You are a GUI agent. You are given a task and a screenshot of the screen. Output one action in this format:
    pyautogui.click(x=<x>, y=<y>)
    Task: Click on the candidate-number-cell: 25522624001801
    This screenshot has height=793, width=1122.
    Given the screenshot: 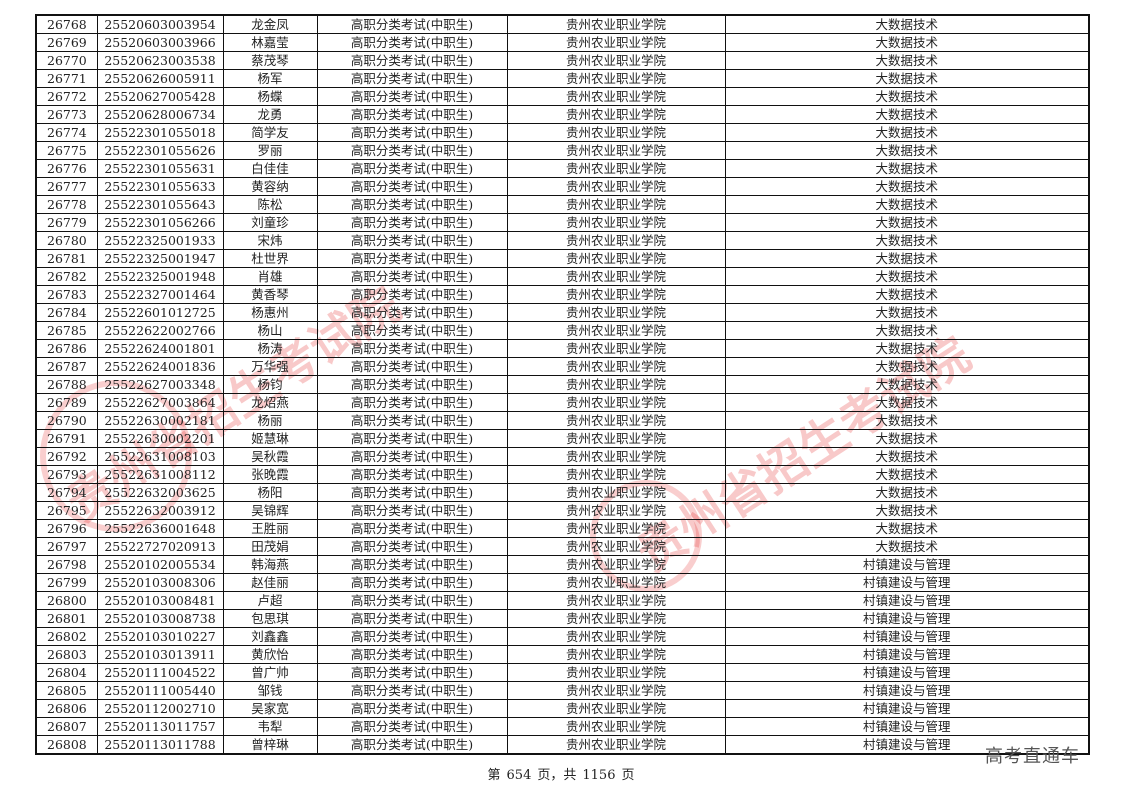 What is the action you would take?
    pyautogui.click(x=160, y=348)
    